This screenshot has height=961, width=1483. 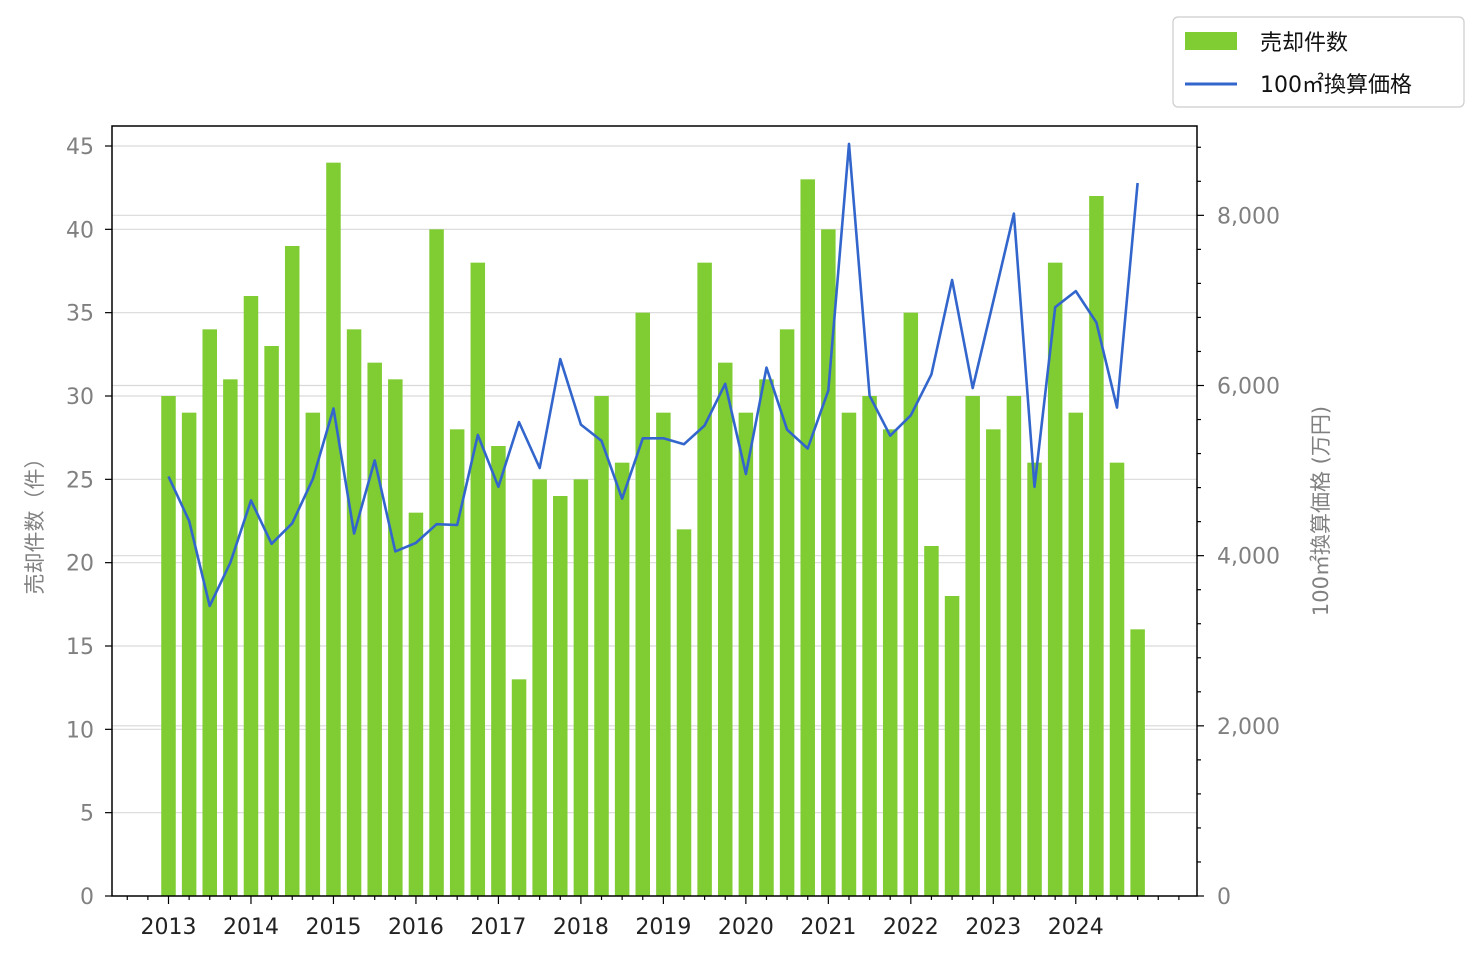 What do you see at coordinates (1336, 85) in the screenshot?
I see `legend-label-line: 100㎡換算価格` at bounding box center [1336, 85].